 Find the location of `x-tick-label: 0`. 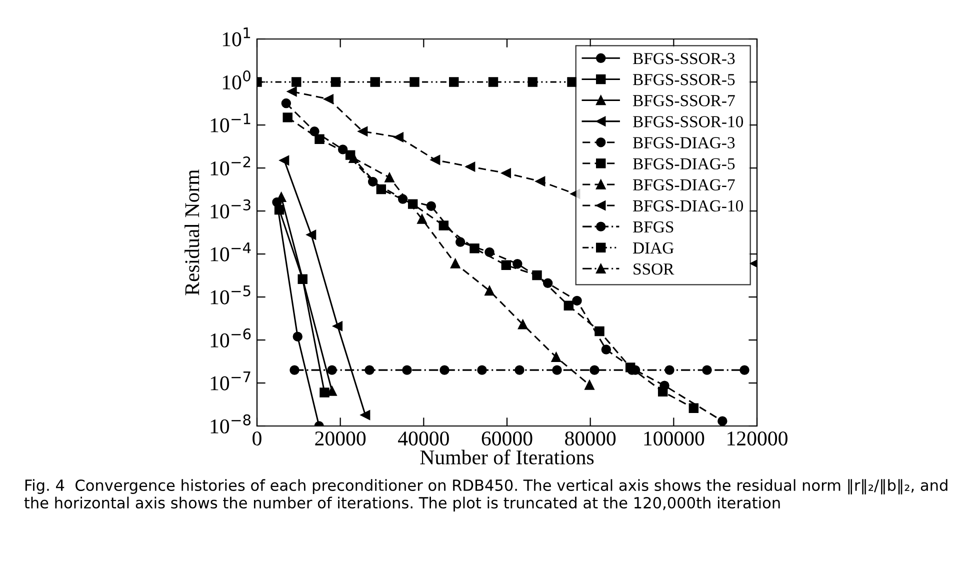

x-tick-label: 0 is located at coordinates (257, 438).